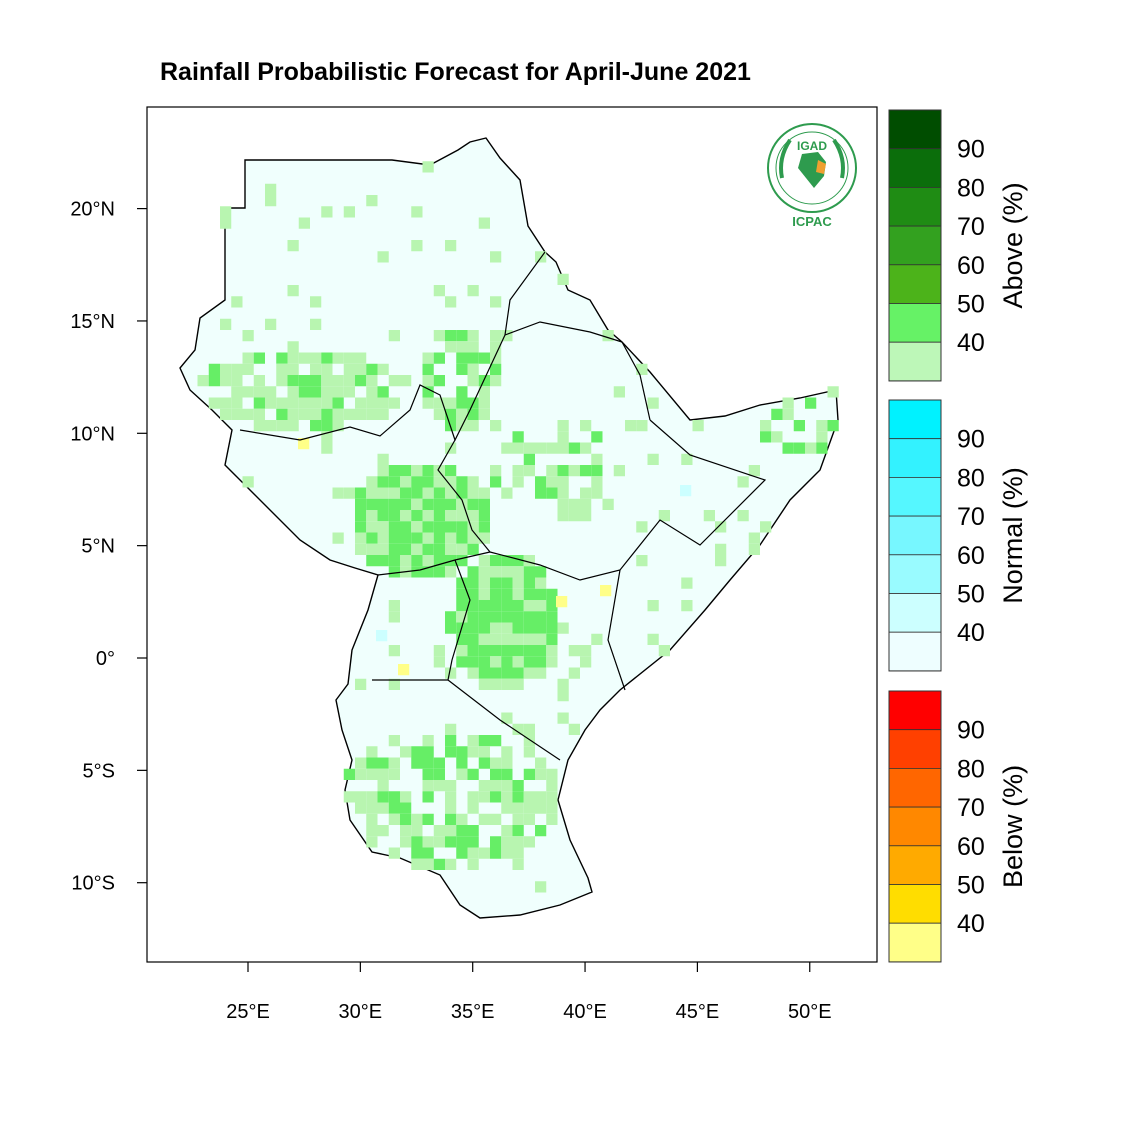 The image size is (1125, 1125). I want to click on legend-normal: 90 80 70 60 50 40 Normal (%), so click(958, 535).